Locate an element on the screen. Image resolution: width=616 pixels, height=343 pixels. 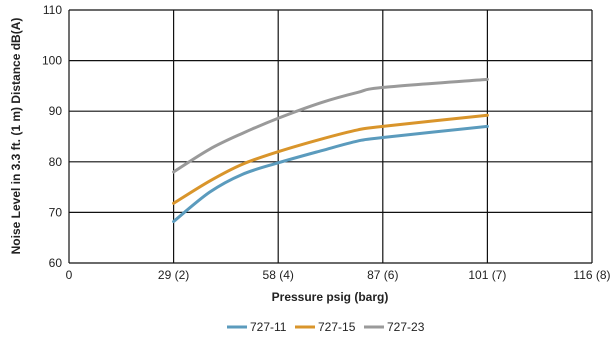
legend: 727-11 727-15 727-23 is located at coordinates (326, 327).